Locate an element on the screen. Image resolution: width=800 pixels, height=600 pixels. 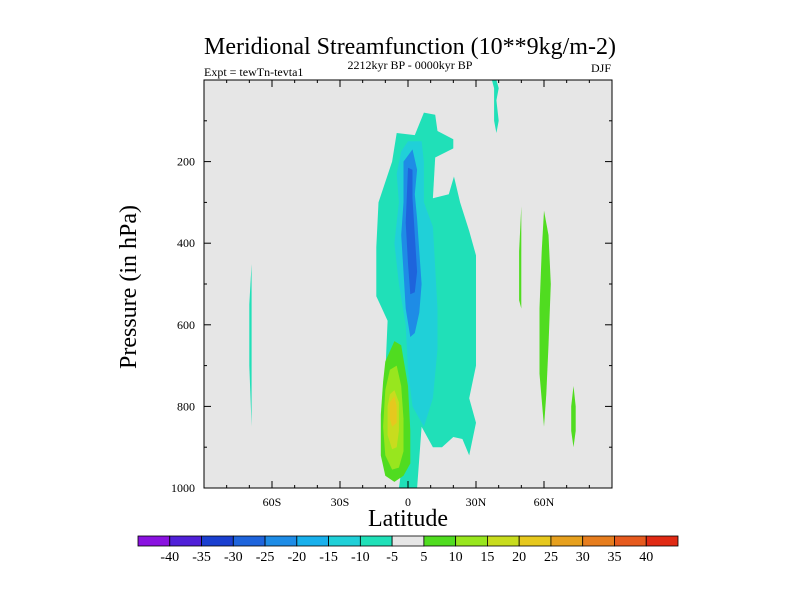
x-tick-label: 60S is located at coordinates (272, 502).